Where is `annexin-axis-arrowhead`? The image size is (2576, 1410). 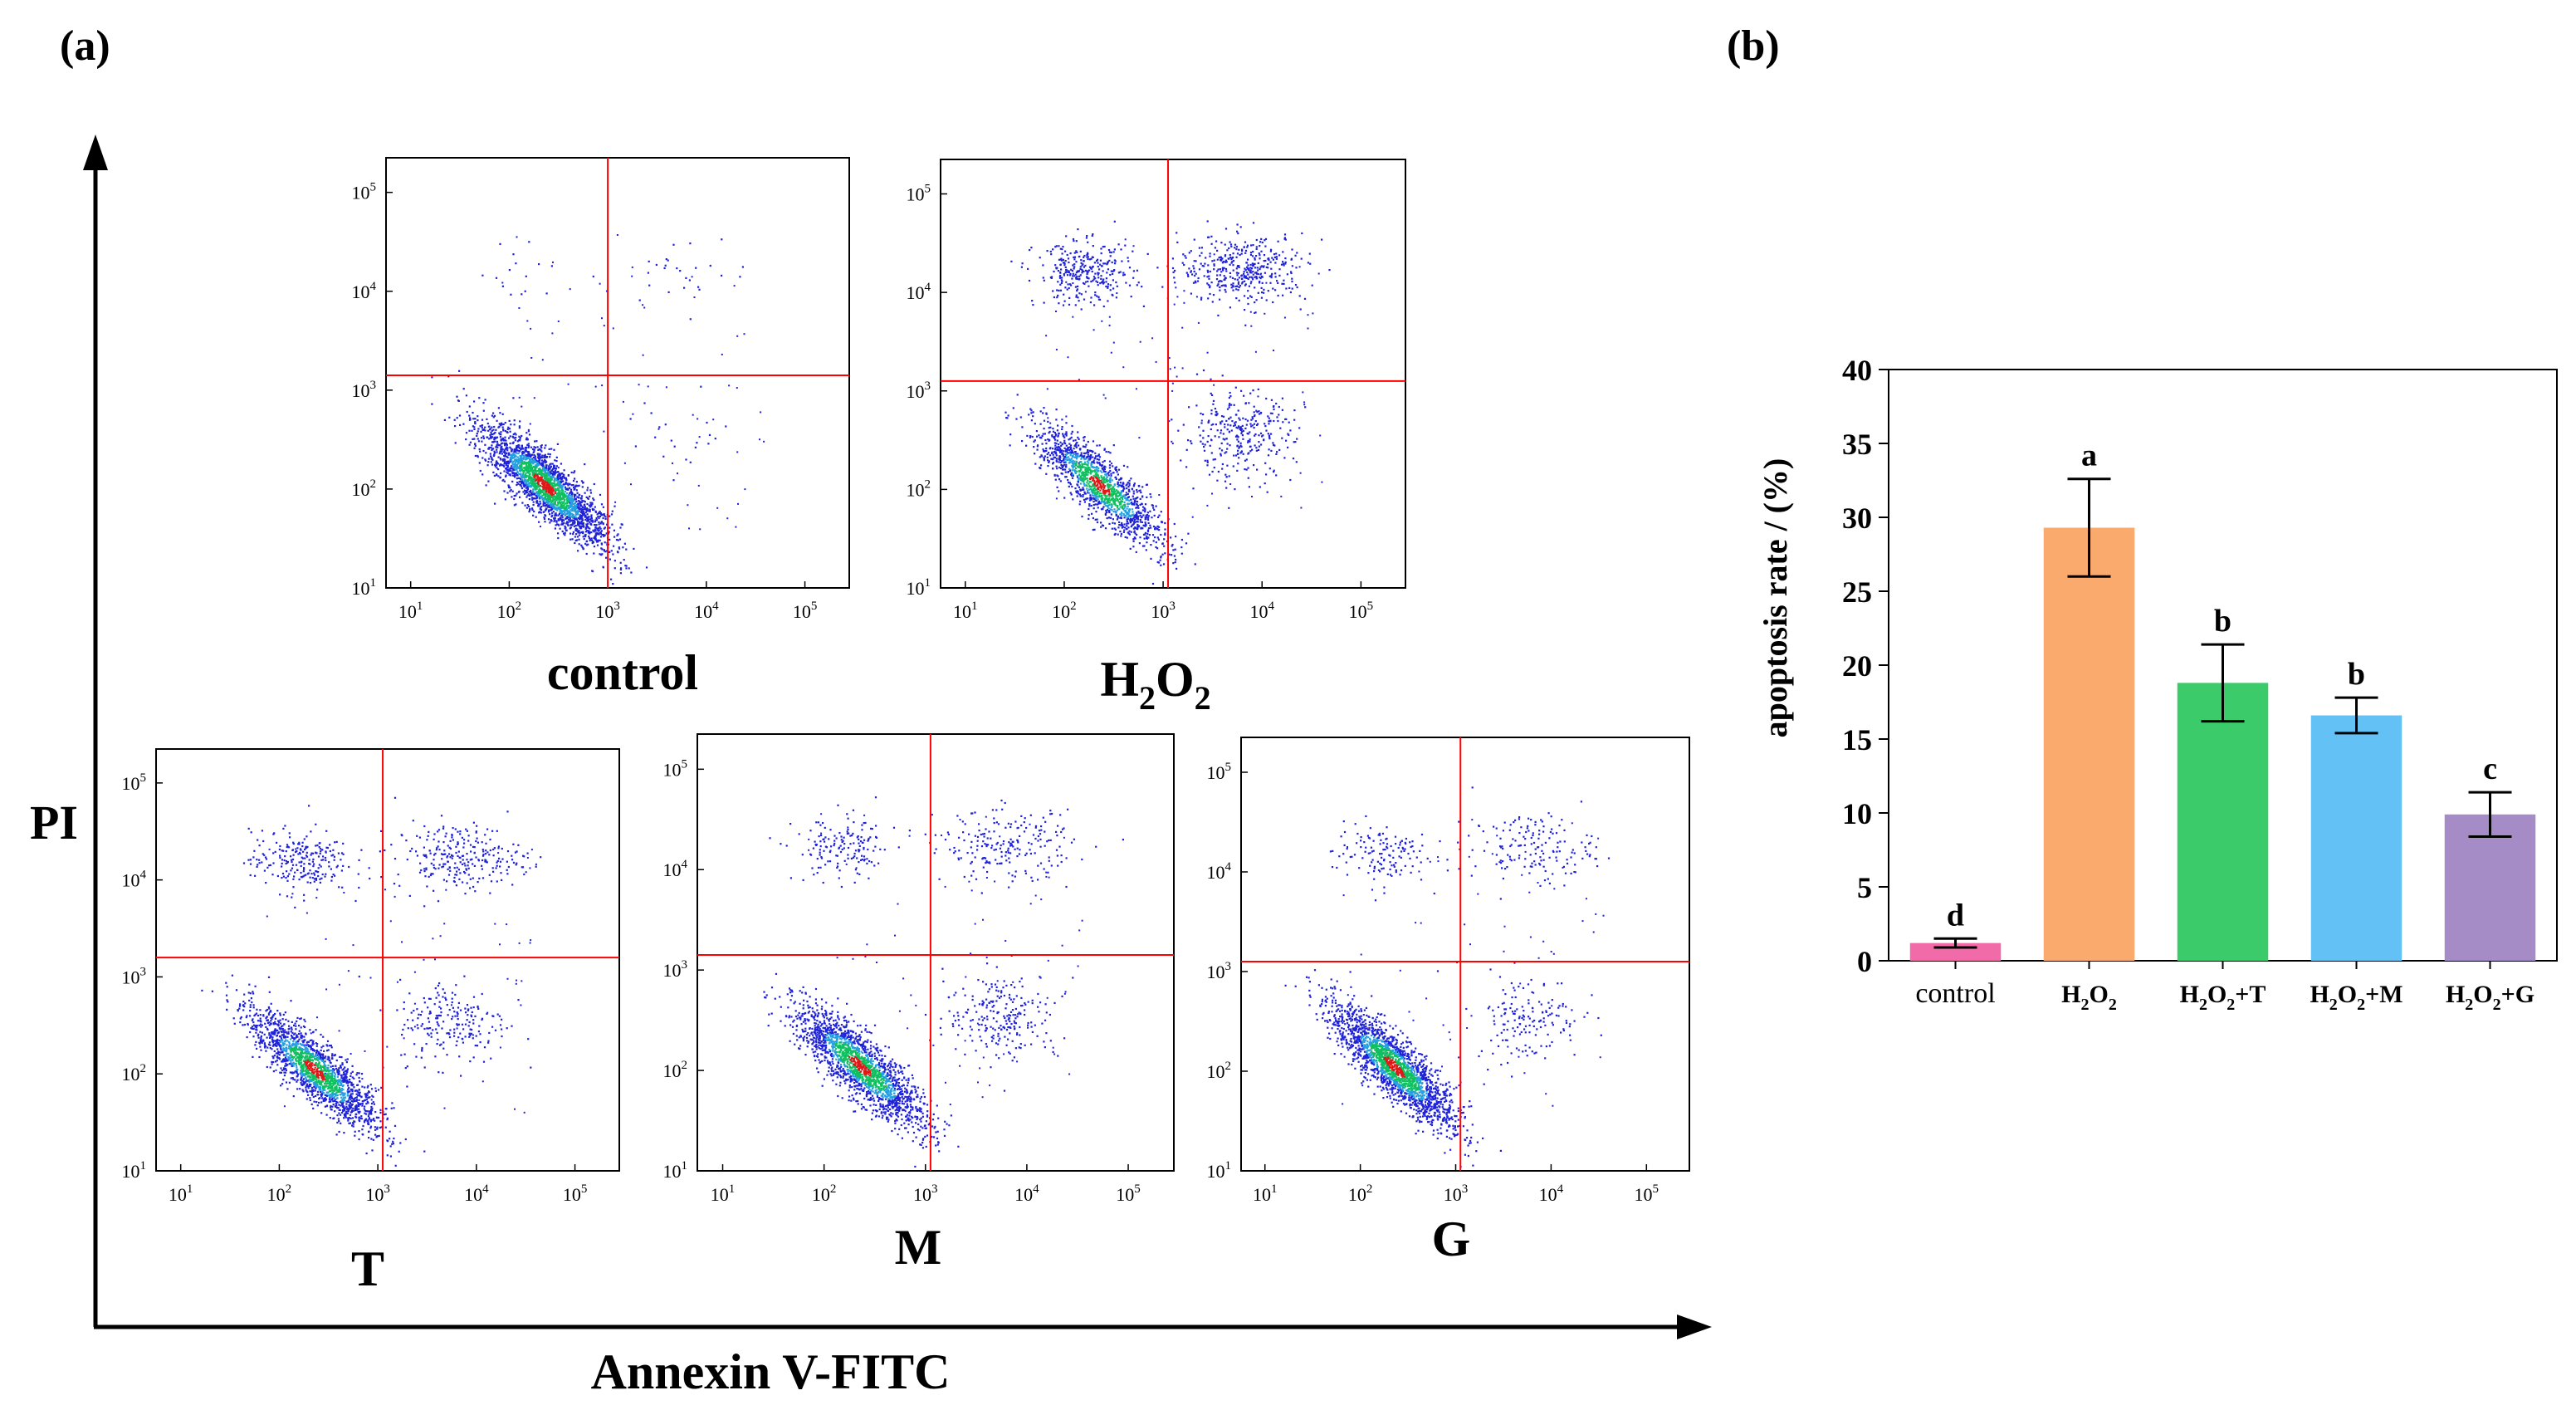 annexin-axis-arrowhead is located at coordinates (1694, 1327).